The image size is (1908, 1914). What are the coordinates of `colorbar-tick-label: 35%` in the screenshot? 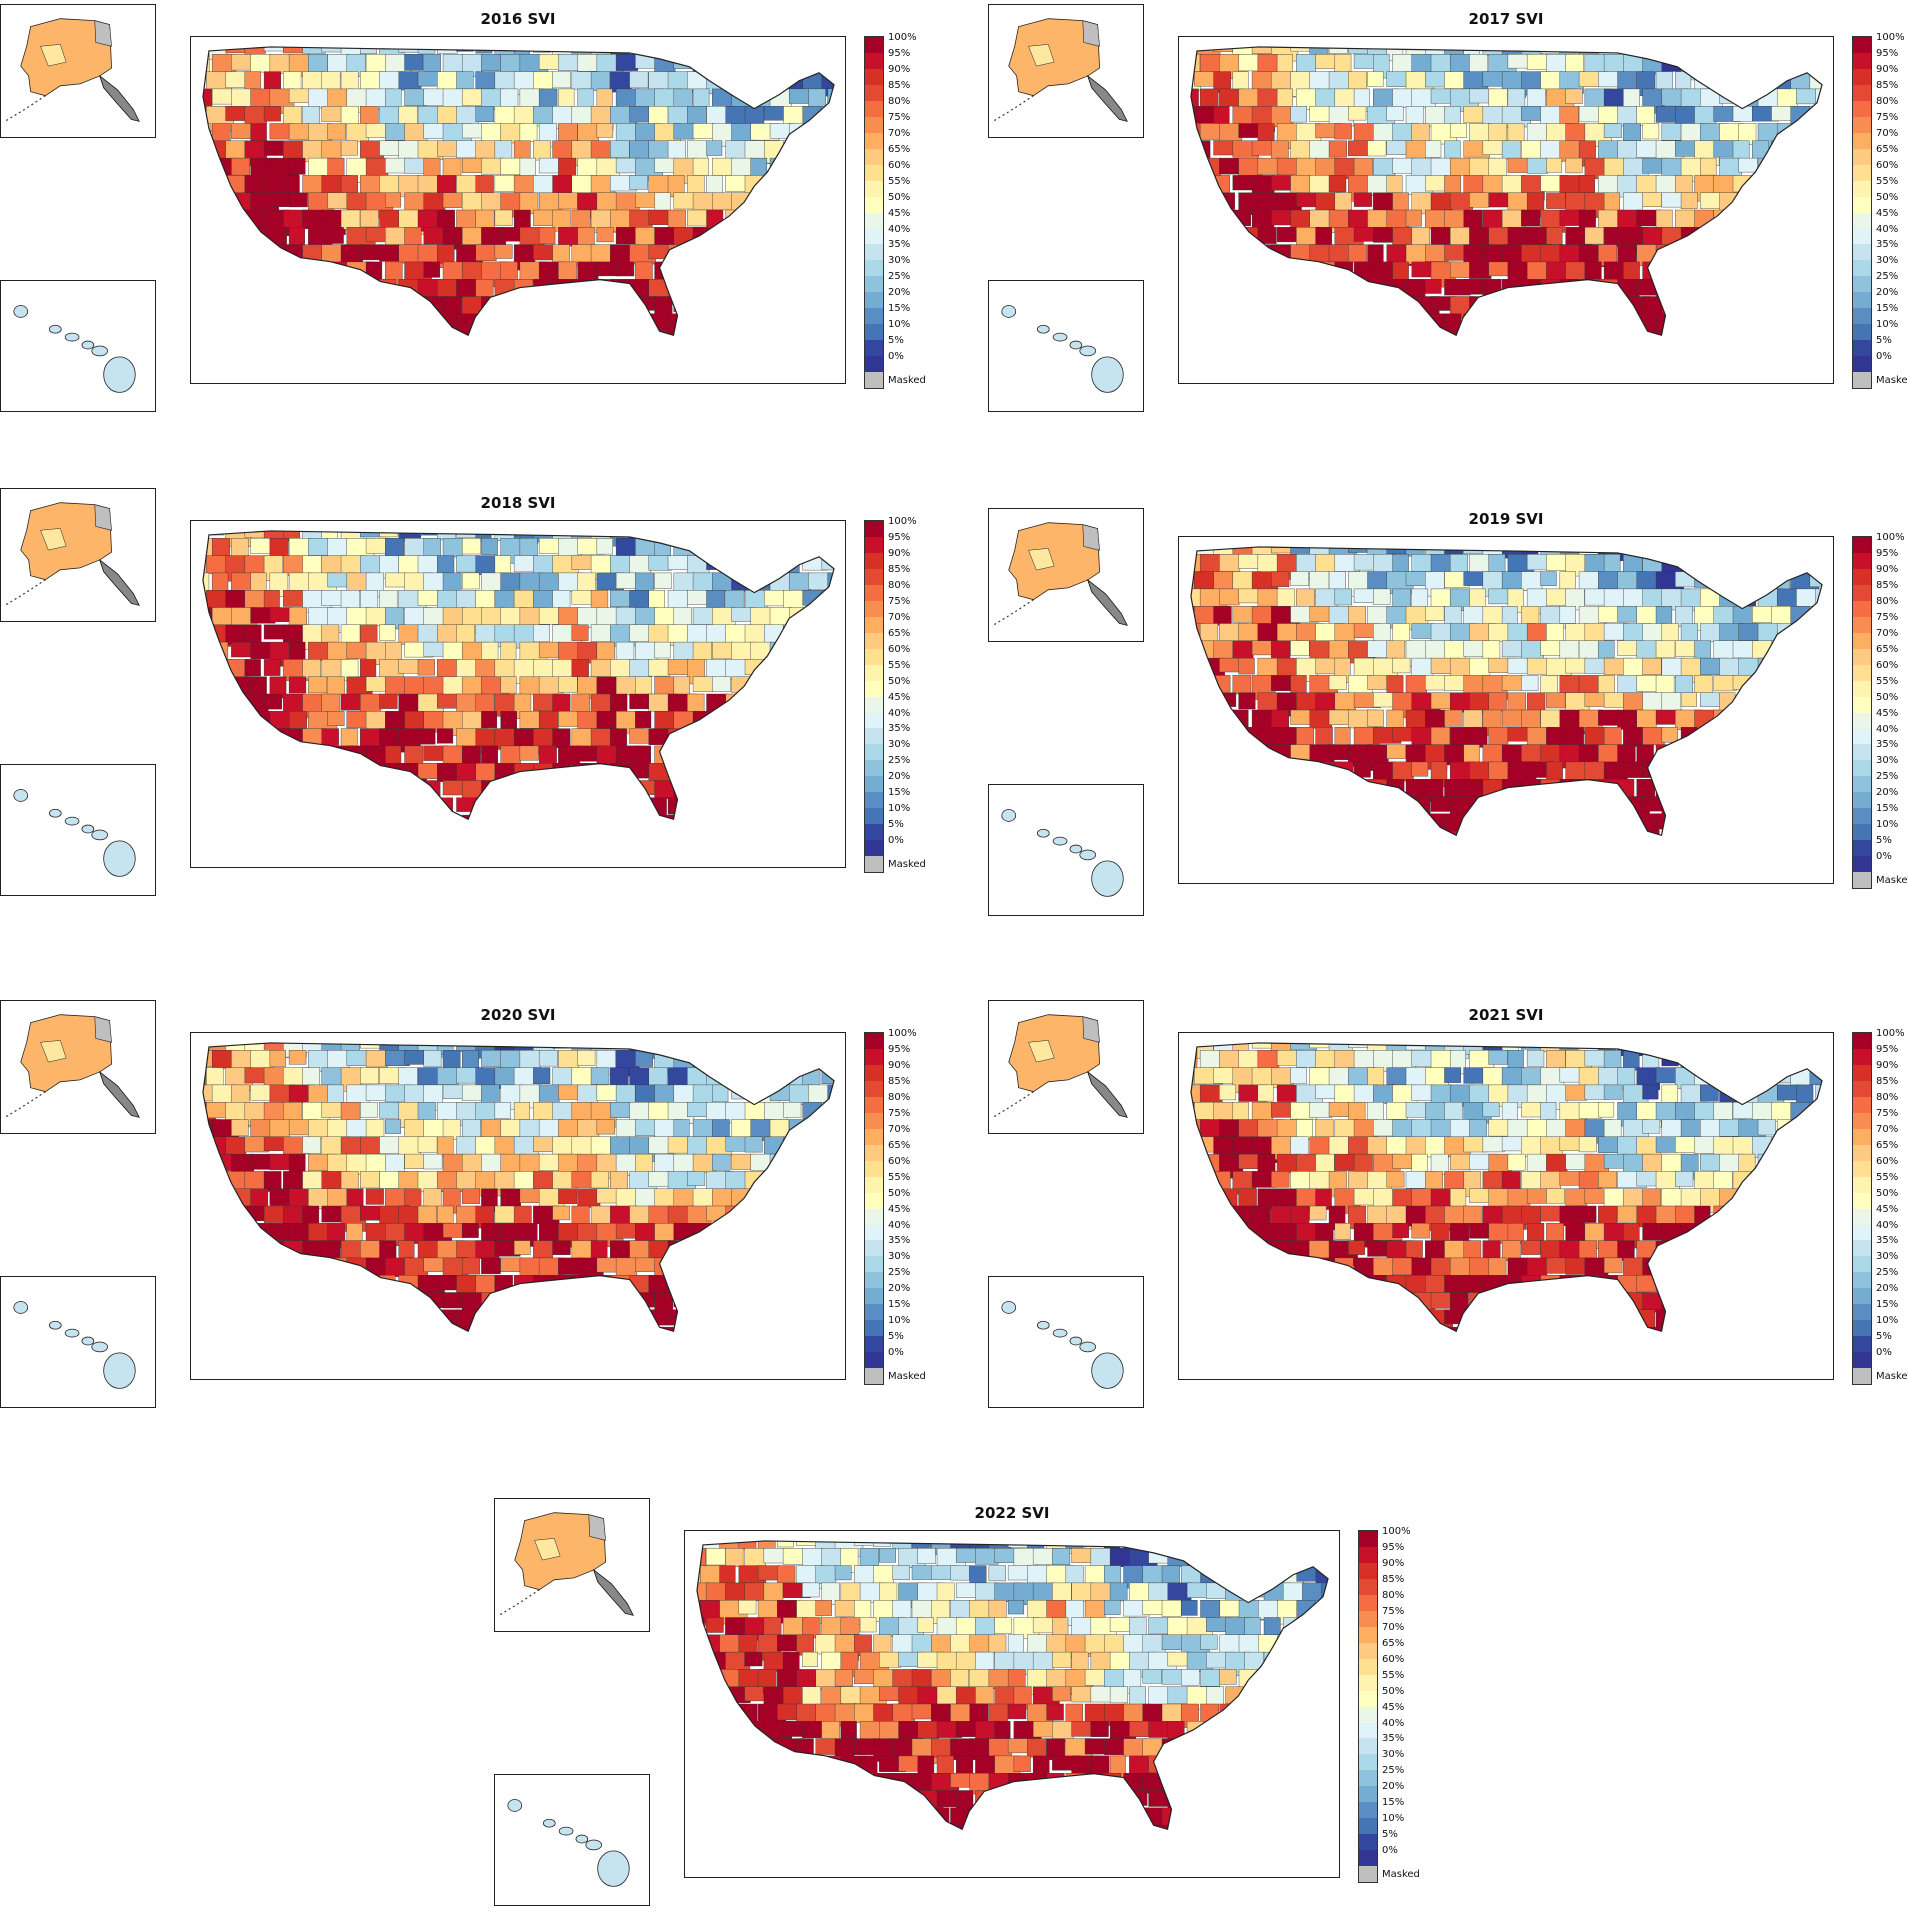 It's located at (899, 245).